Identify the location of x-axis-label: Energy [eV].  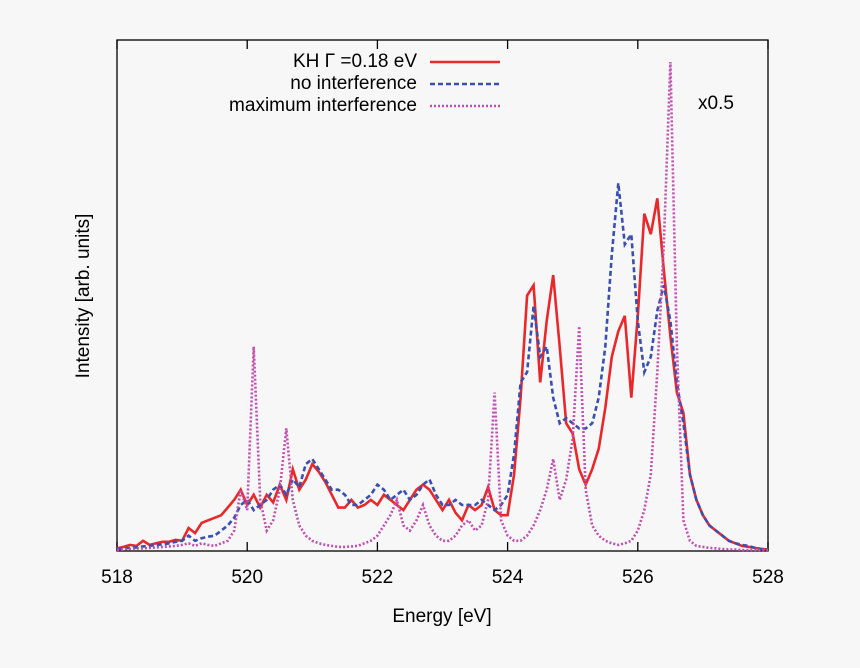
(441, 616).